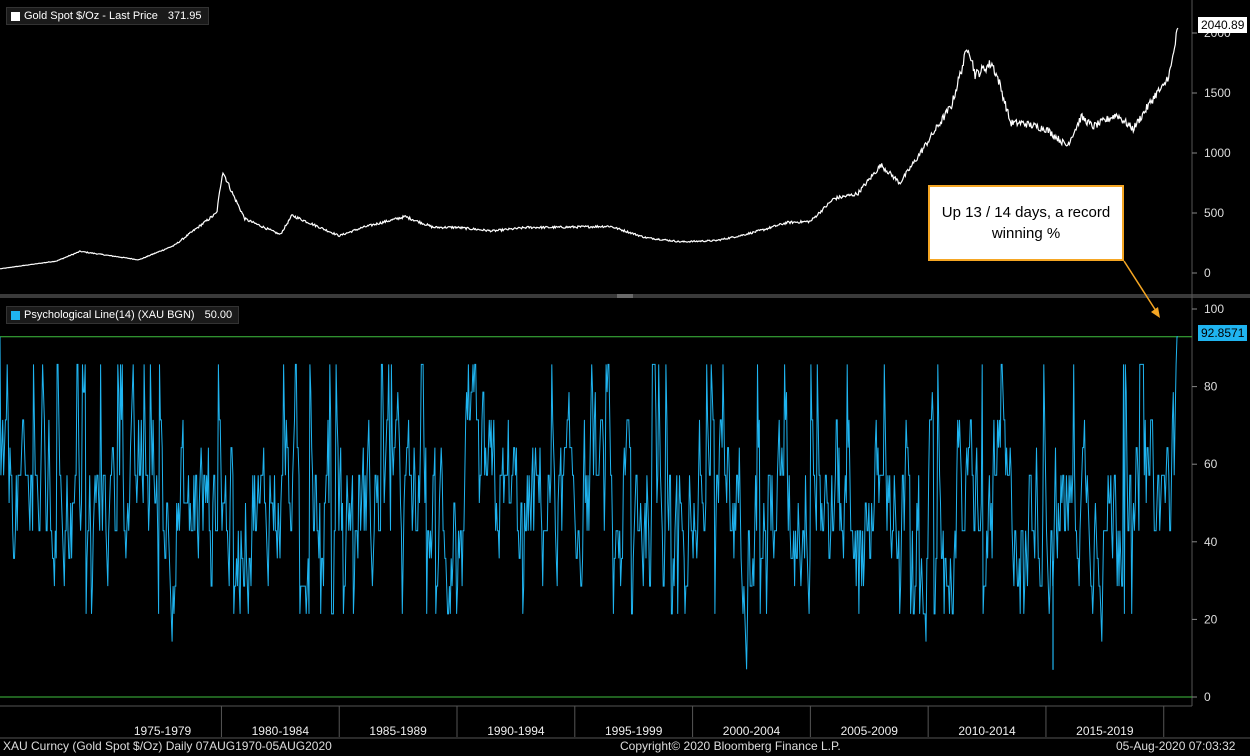 The height and width of the screenshot is (756, 1250). What do you see at coordinates (1207, 697) in the screenshot?
I see `psy-y-tick-label: 0` at bounding box center [1207, 697].